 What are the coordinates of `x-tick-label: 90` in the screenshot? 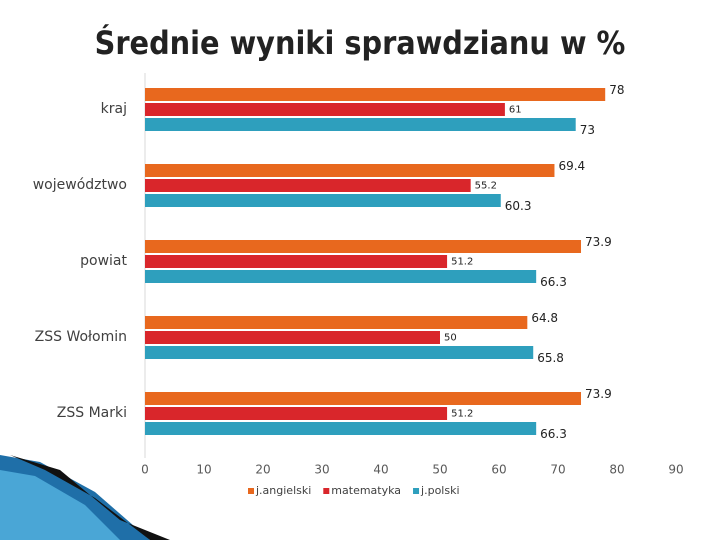 It's located at (675, 470).